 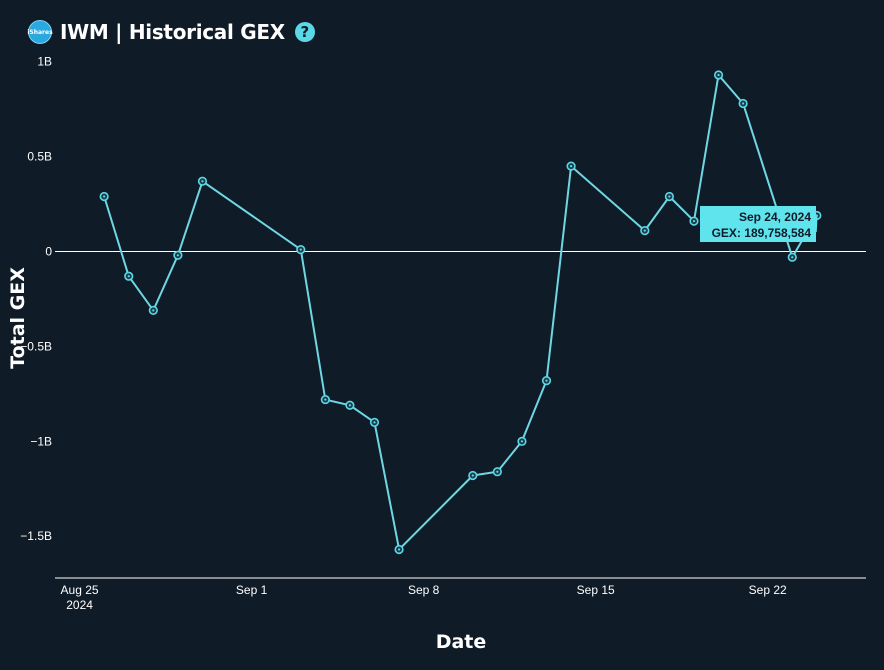 I want to click on chart-header: iShares IWM | Historical GEX ?, so click(x=171, y=32).